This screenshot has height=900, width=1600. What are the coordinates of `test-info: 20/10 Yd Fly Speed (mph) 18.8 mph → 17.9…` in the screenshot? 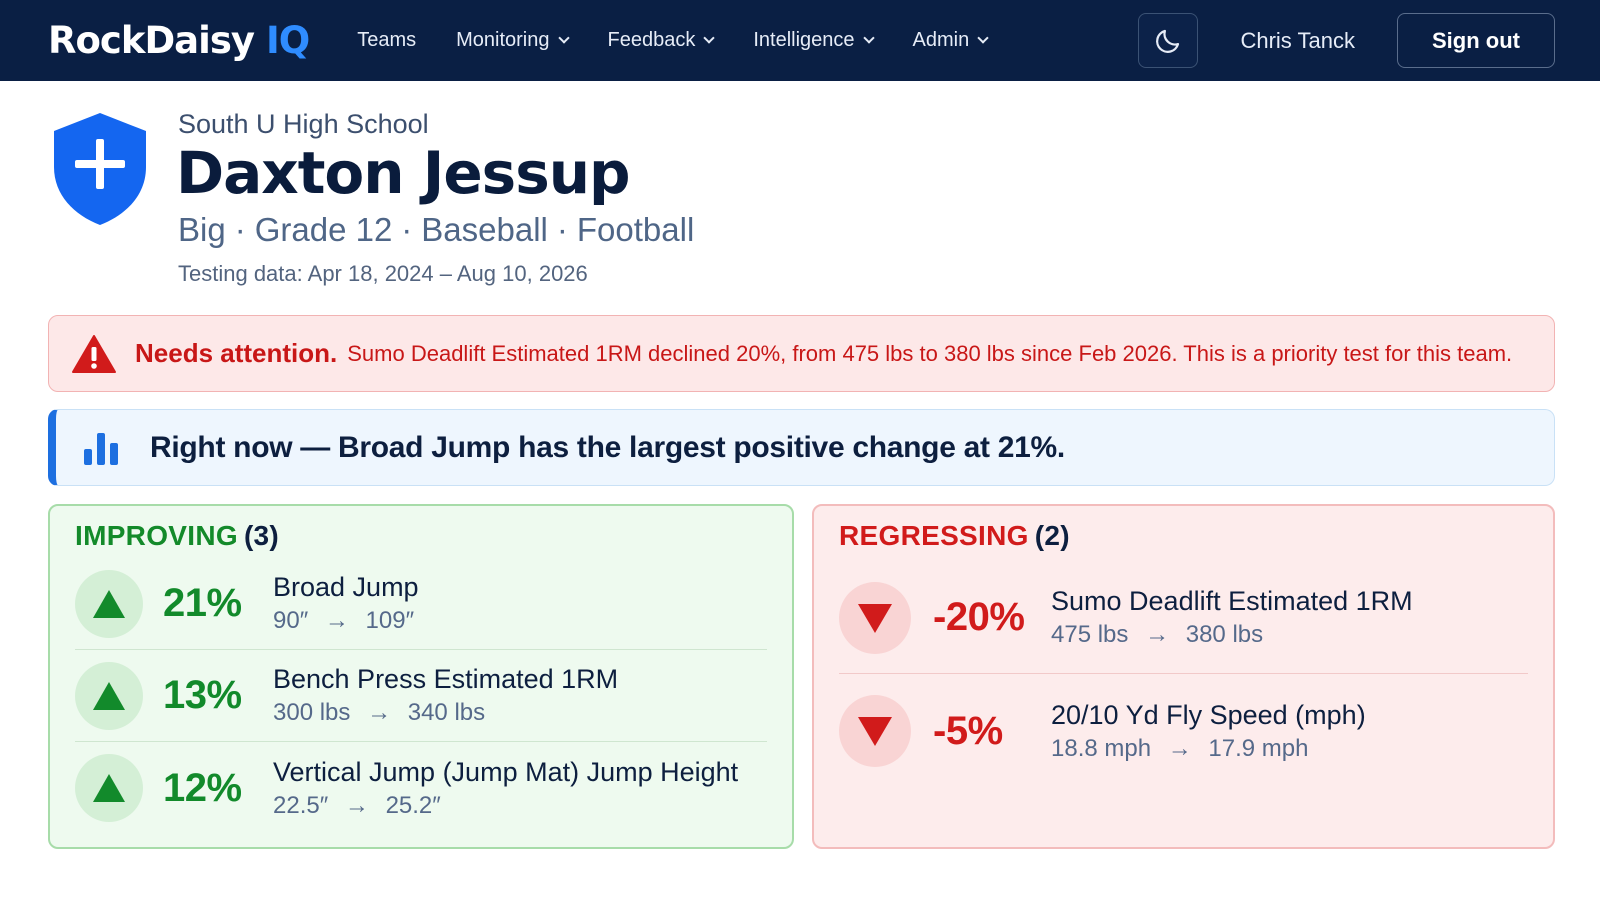 It's located at (1208, 731).